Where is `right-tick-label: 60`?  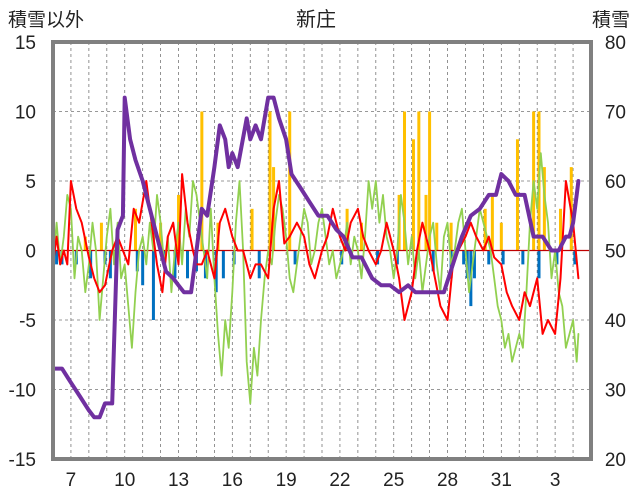 right-tick-label: 60 is located at coordinates (615, 182).